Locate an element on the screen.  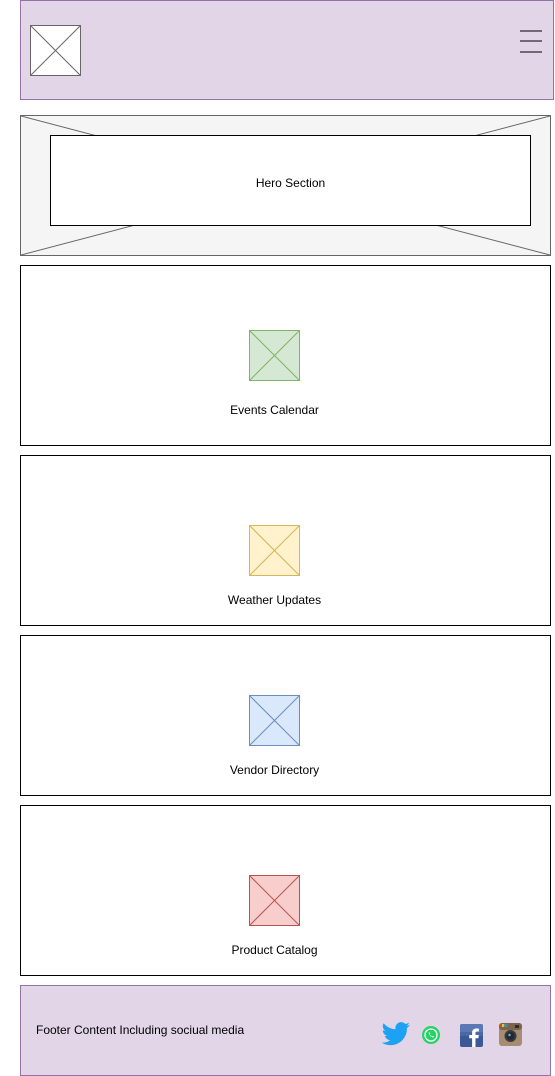
whatsapp-icon is located at coordinates (431, 1035).